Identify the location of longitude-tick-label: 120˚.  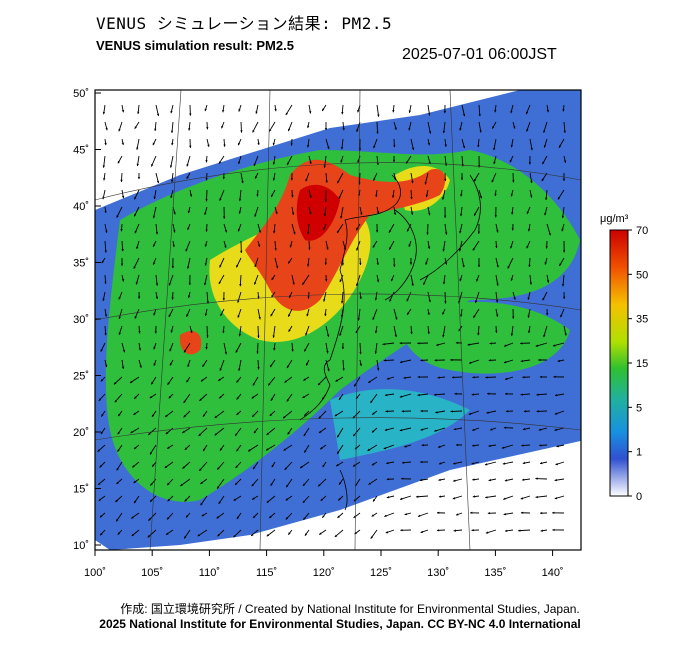
(324, 573).